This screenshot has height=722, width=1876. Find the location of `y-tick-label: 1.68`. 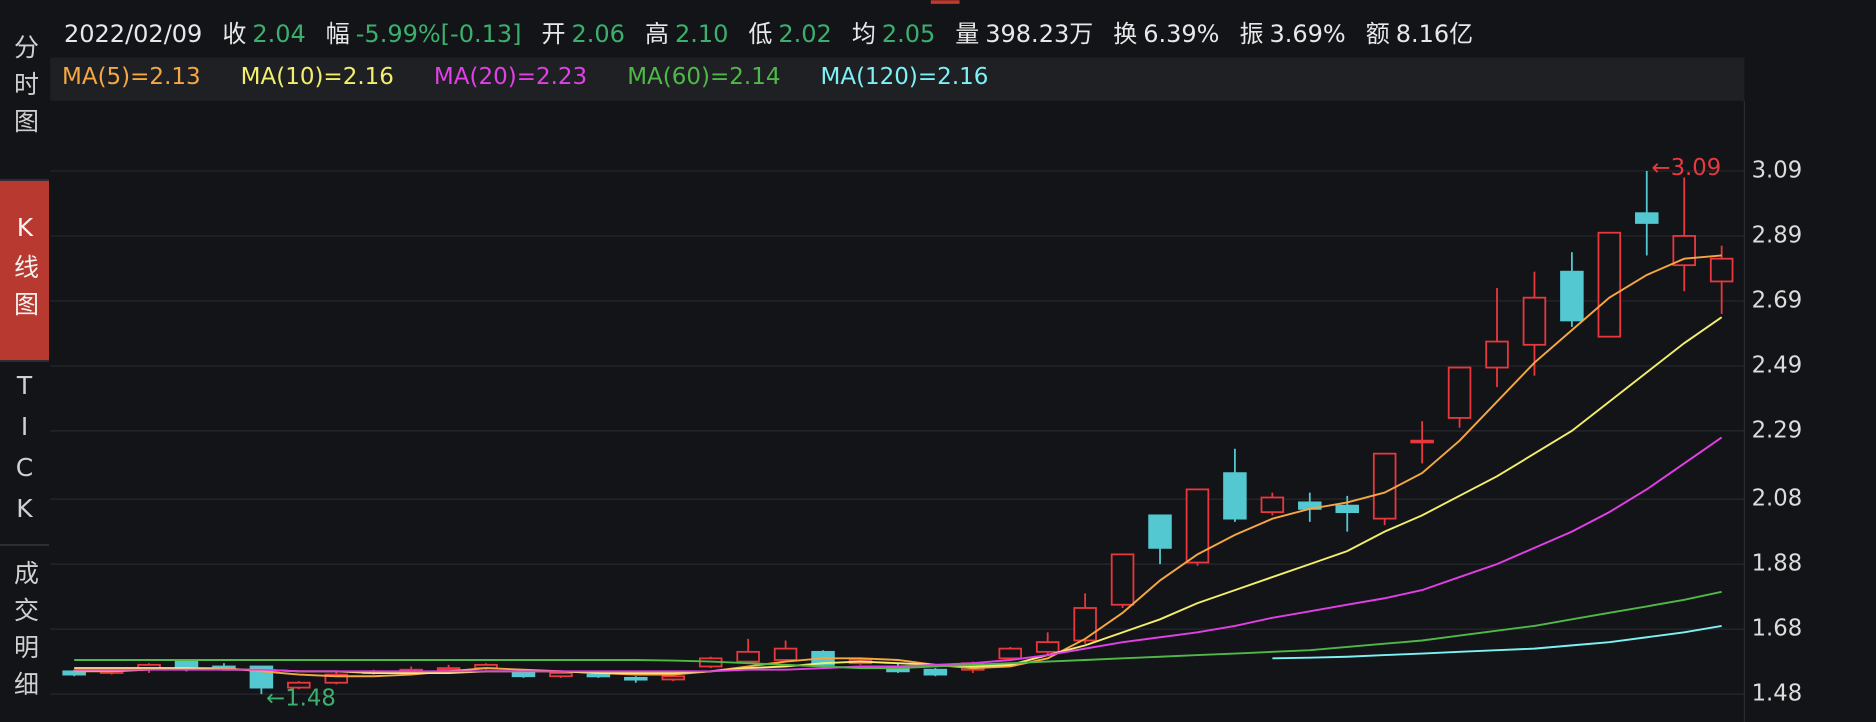

y-tick-label: 1.68 is located at coordinates (1777, 629).